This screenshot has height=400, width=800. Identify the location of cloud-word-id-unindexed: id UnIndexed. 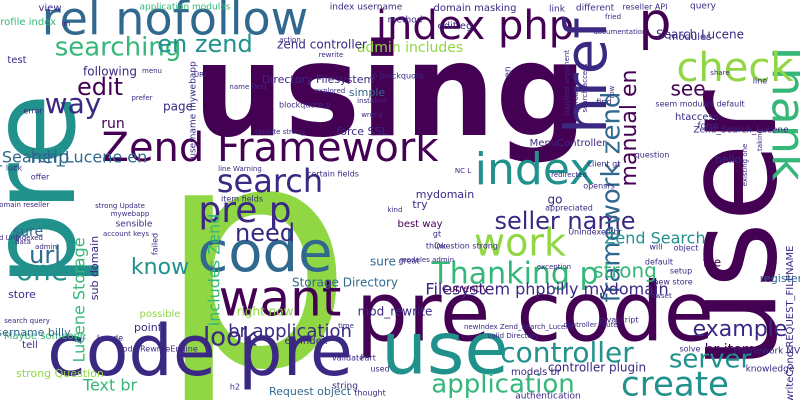
(21, 238).